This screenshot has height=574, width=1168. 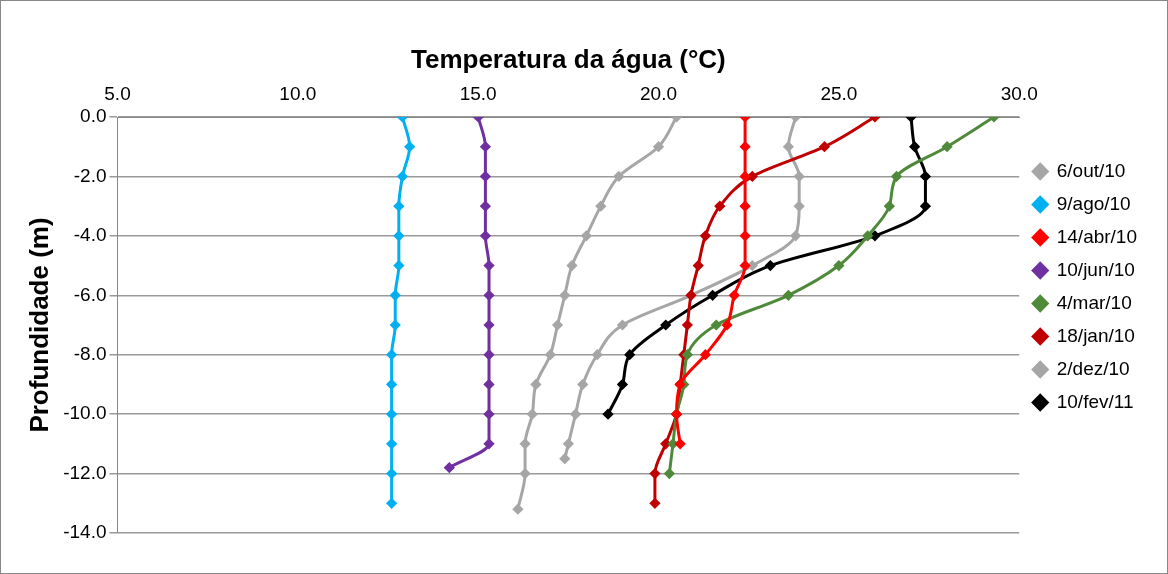 What do you see at coordinates (90, 294) in the screenshot?
I see `y-tick-label: -6.0` at bounding box center [90, 294].